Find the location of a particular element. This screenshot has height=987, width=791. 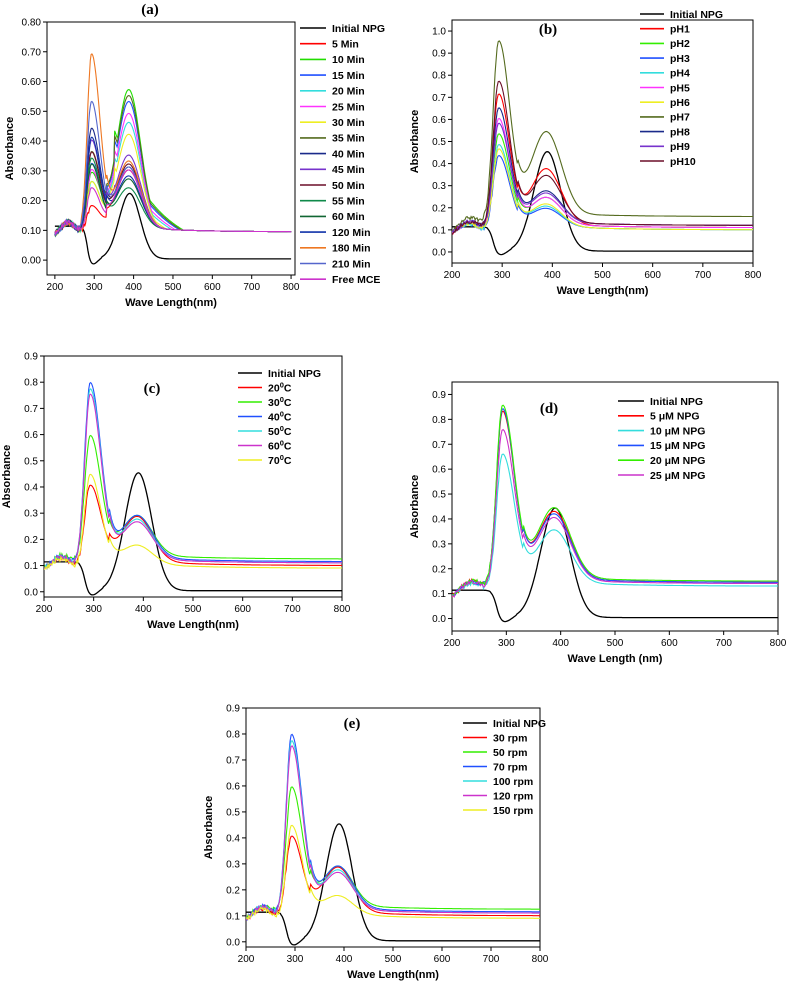

legend-label: 50 rpm is located at coordinates (510, 753).